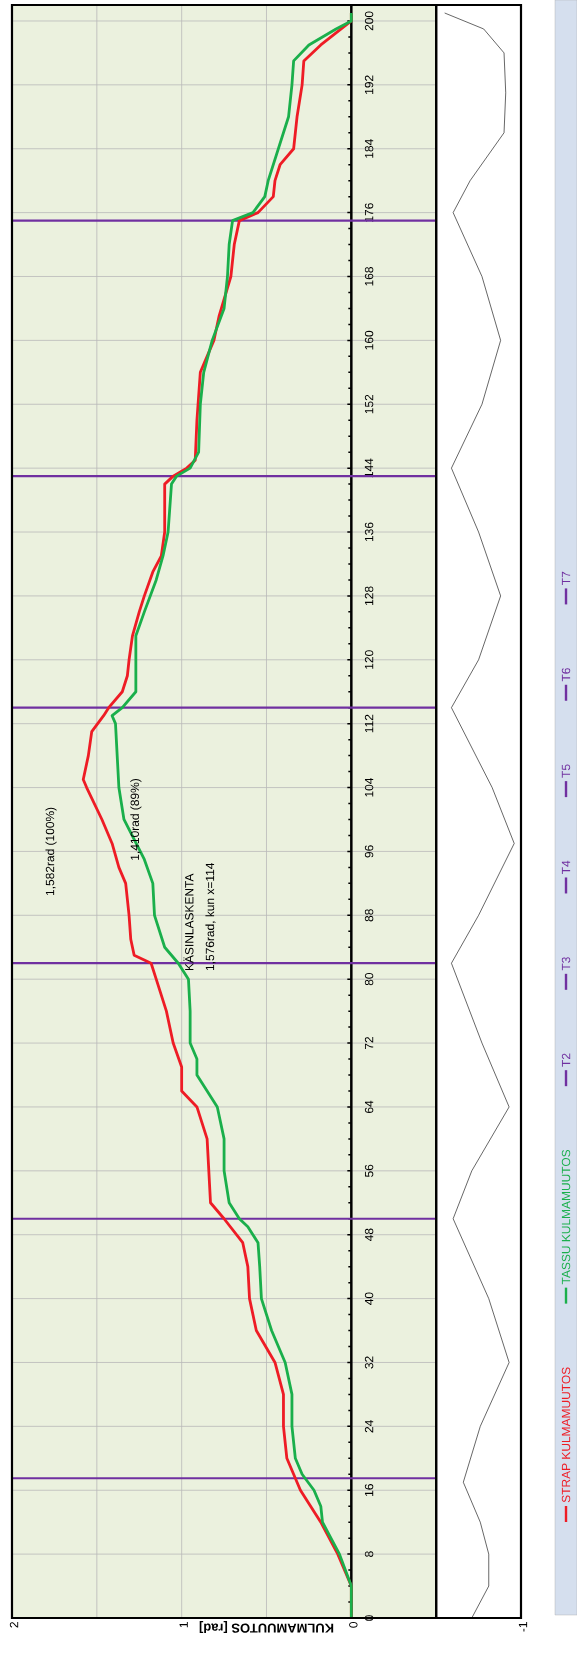 This screenshot has width=577, height=1678. What do you see at coordinates (188, 922) in the screenshot?
I see `annotation: KÄSINLASKENTA` at bounding box center [188, 922].